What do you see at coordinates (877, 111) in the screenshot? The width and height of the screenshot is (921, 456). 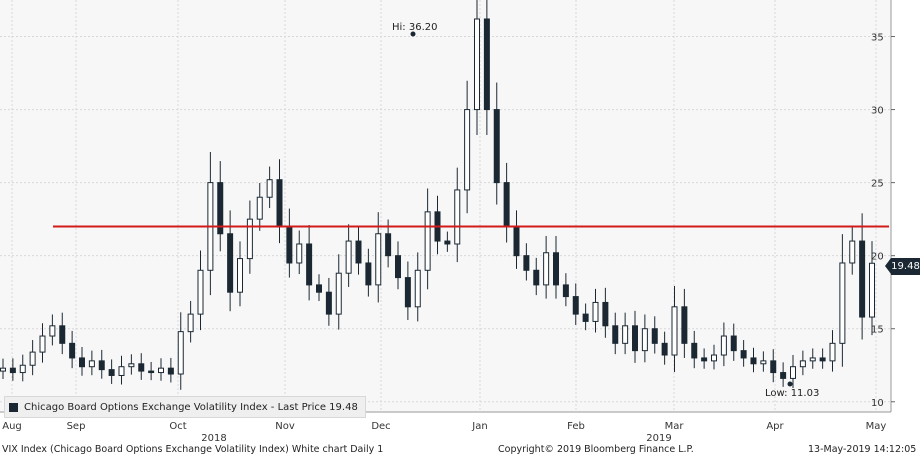 I see `y-tick-label: 30` at bounding box center [877, 111].